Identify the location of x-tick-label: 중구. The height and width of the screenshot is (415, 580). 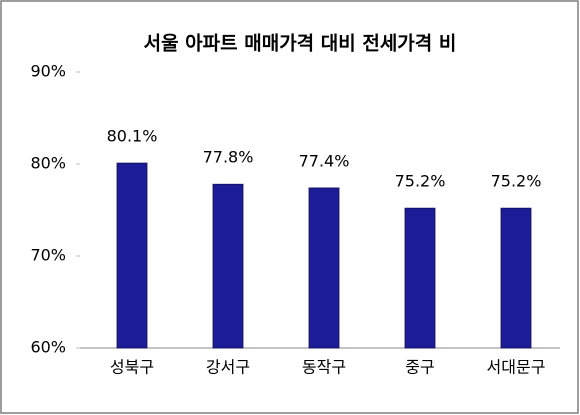
(419, 367).